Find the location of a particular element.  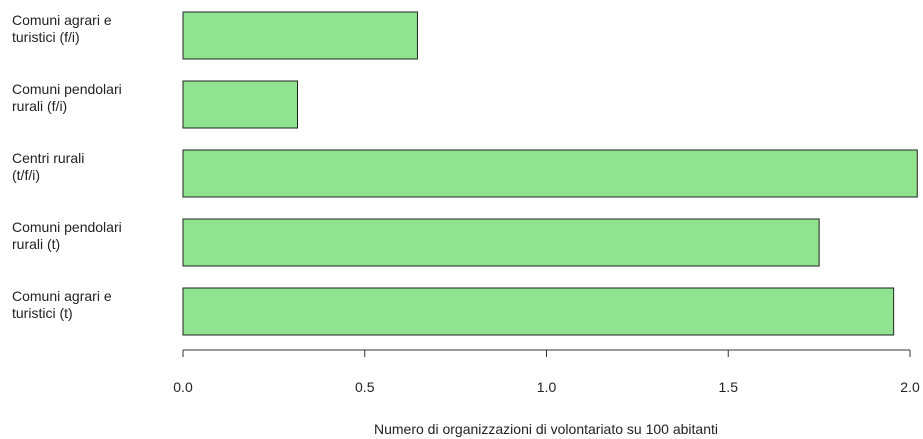

category-label: Comuni pendolari rurali (f/i) is located at coordinates (67, 97).